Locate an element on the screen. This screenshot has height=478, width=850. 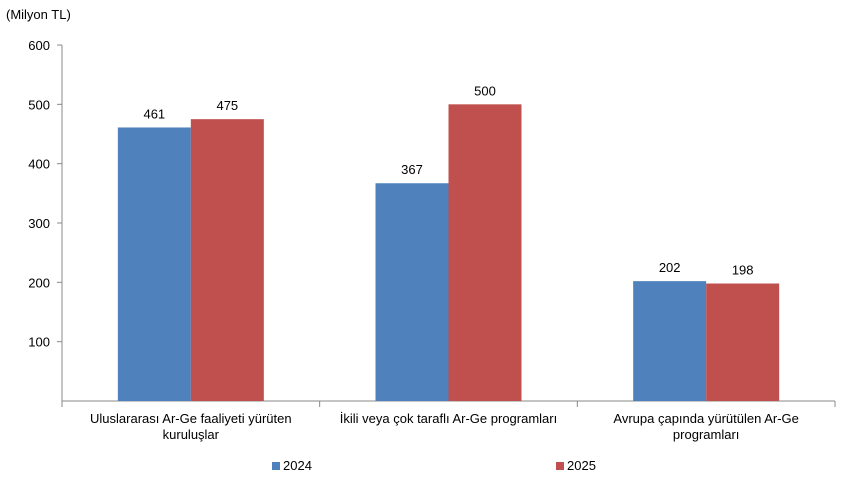
legend-label-2025: 2025 is located at coordinates (581, 465).